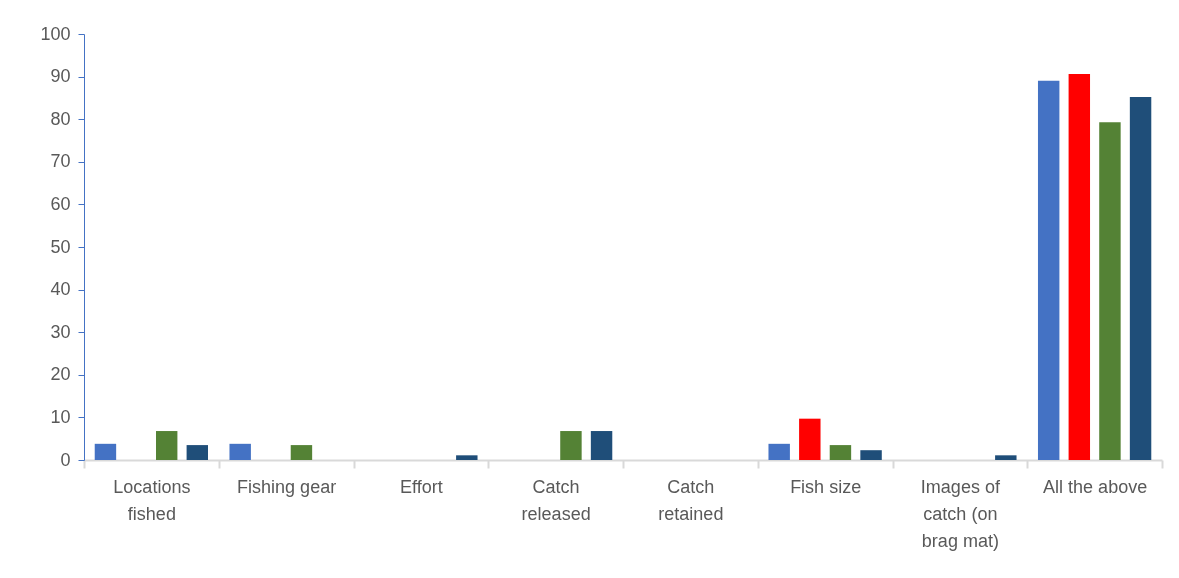 This screenshot has height=578, width=1179. What do you see at coordinates (960, 513) in the screenshot?
I see `x-tick-label: Images of catch (on brag mat)` at bounding box center [960, 513].